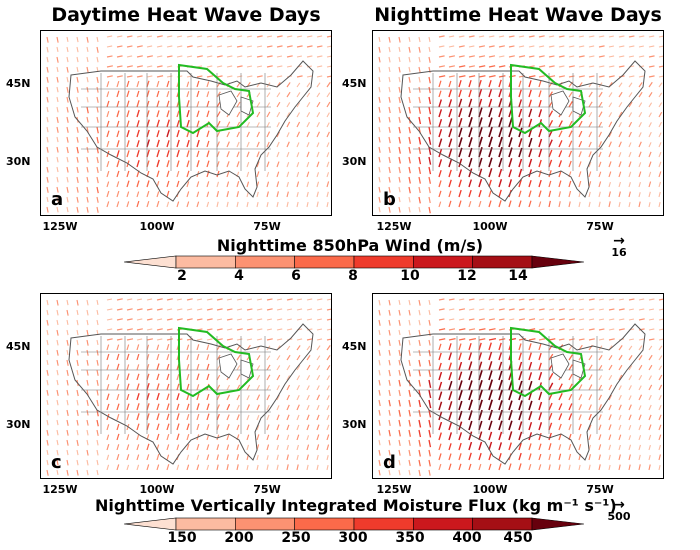 The width and height of the screenshot is (700, 550). I want to click on reference-vector-moisture-value: 500, so click(619, 516).